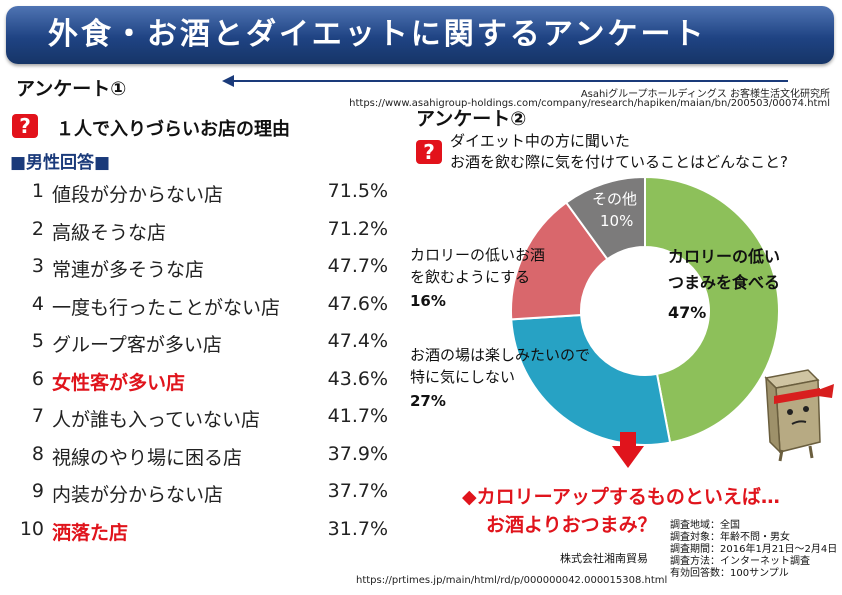  What do you see at coordinates (510, 81) in the screenshot?
I see `source-arrow-line` at bounding box center [510, 81].